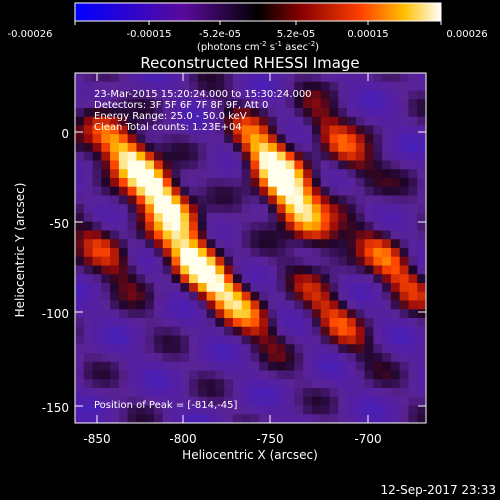 The height and width of the screenshot is (500, 500). Describe the element at coordinates (438, 490) in the screenshot. I see `footer-date: 12-Sep-2017 23:33` at that location.